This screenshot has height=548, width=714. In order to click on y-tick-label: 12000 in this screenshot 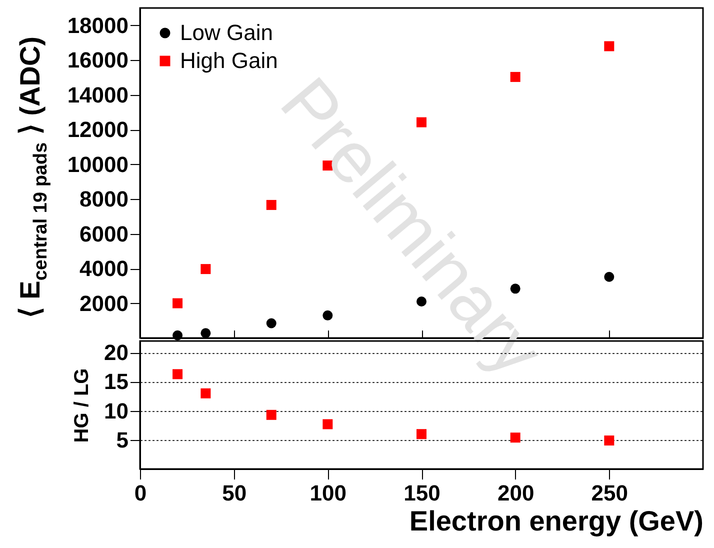, I will do `click(97, 129)`.